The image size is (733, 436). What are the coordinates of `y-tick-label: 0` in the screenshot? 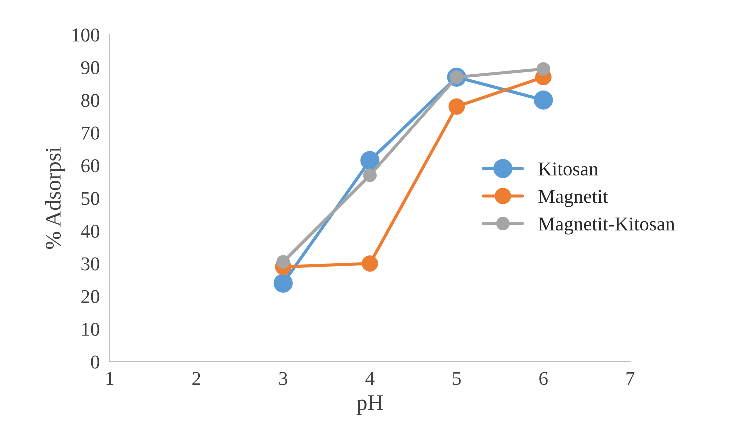 It's located at (95, 362).